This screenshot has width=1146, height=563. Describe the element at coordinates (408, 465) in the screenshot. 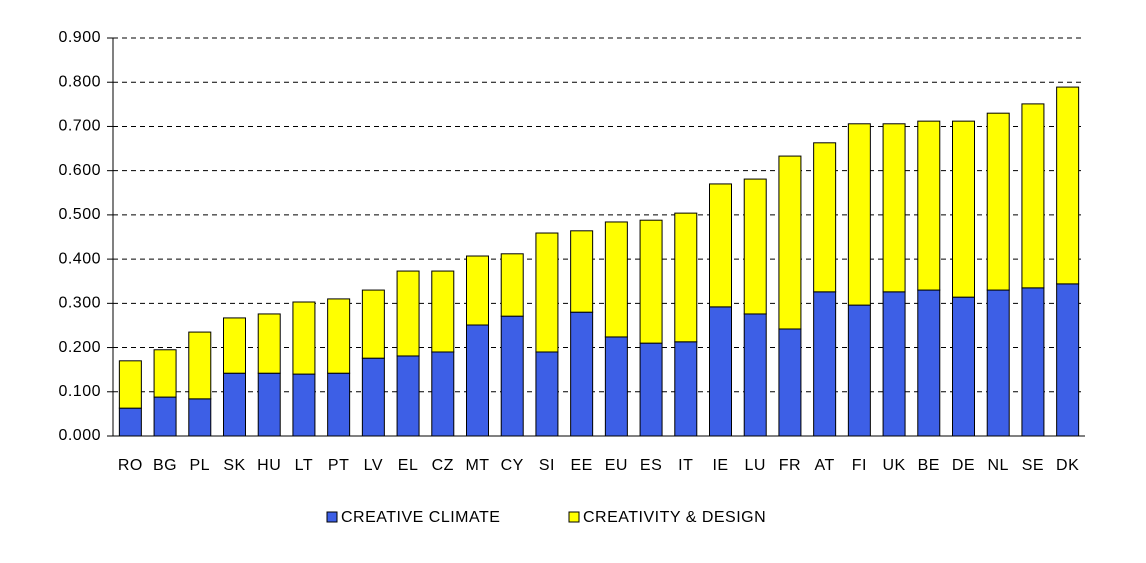

I see `x-tick-label: EL` at that location.